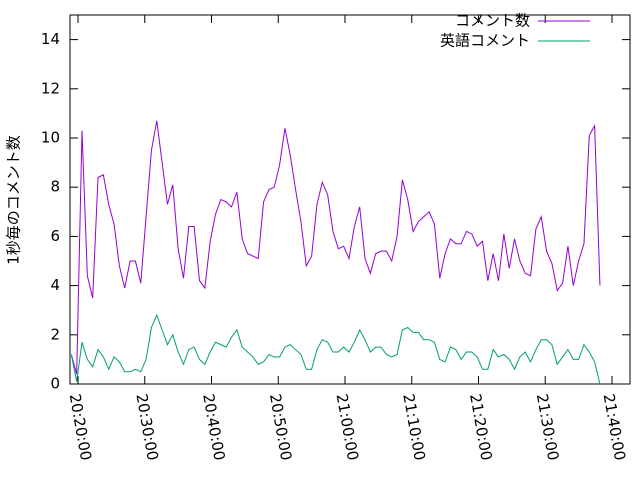 The width and height of the screenshot is (640, 480). I want to click on x-tick-label: 21:30:00, so click(547, 426).